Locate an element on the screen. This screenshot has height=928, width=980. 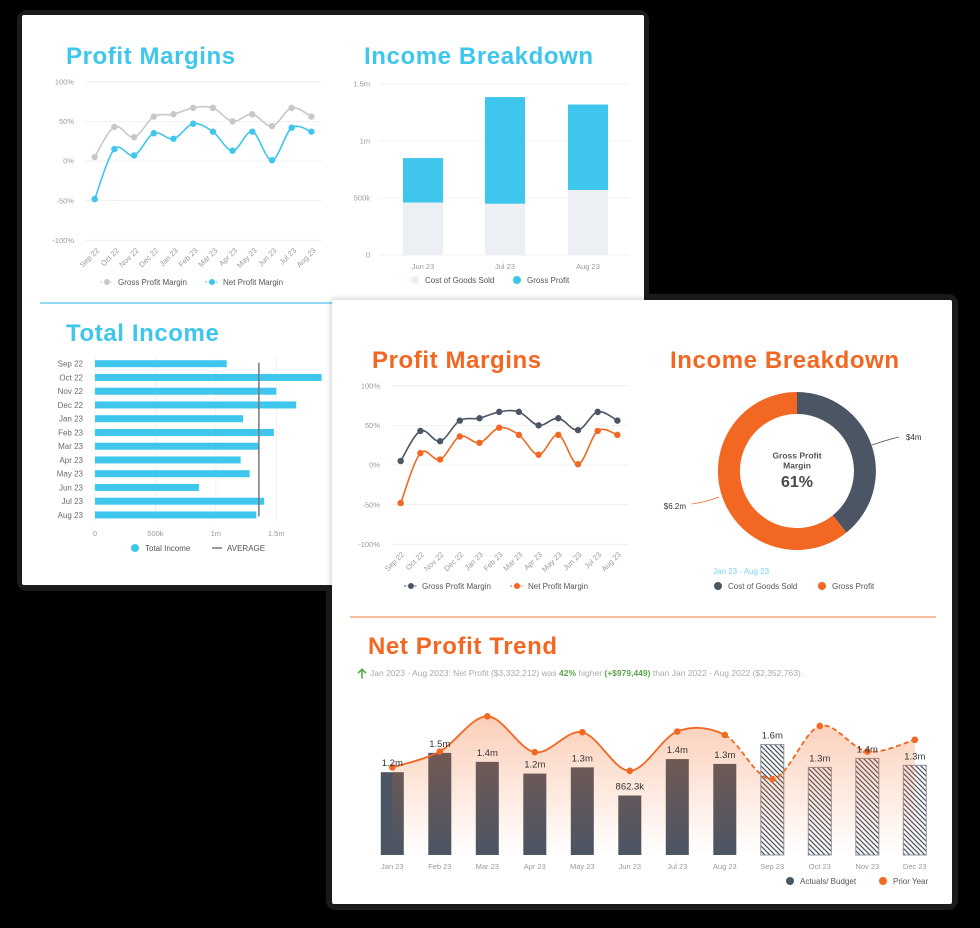
bar-value-label: 1.5m is located at coordinates (439, 744).